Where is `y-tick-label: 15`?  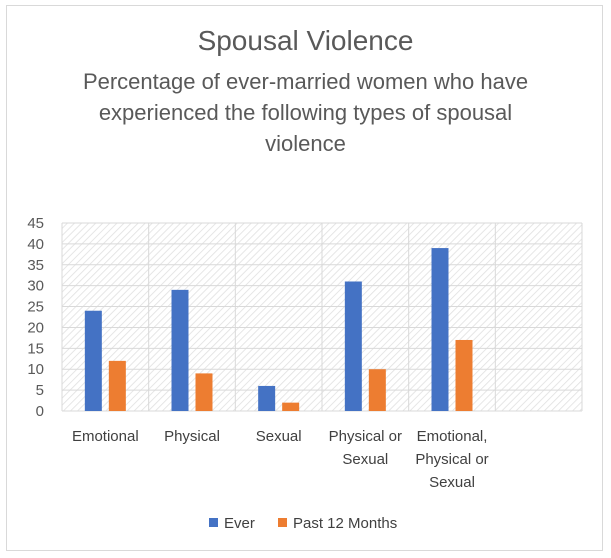 y-tick-label: 15 is located at coordinates (35, 348).